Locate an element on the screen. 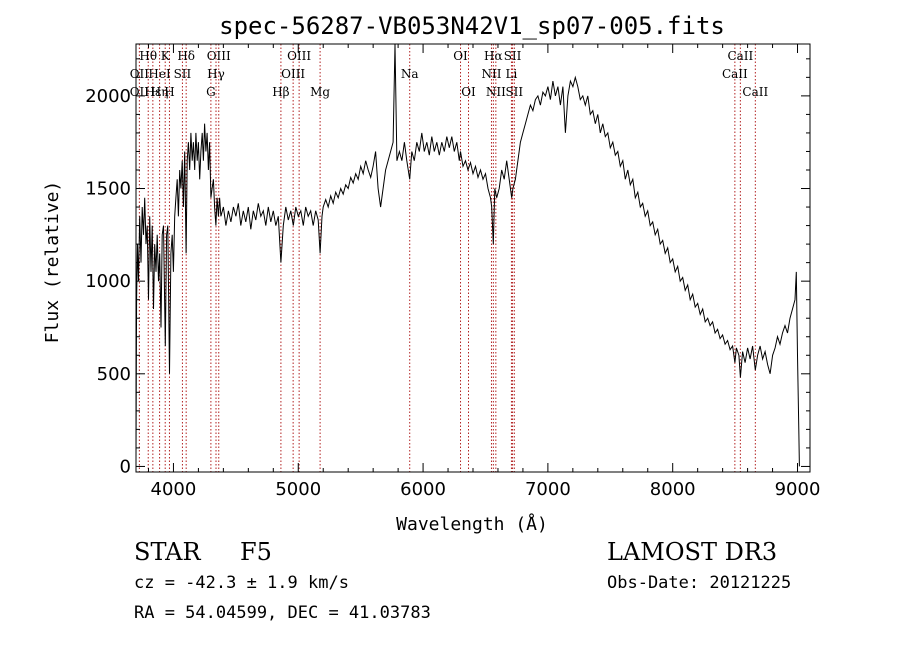 This screenshot has height=649, width=900. line-label: Hη is located at coordinates (160, 92).